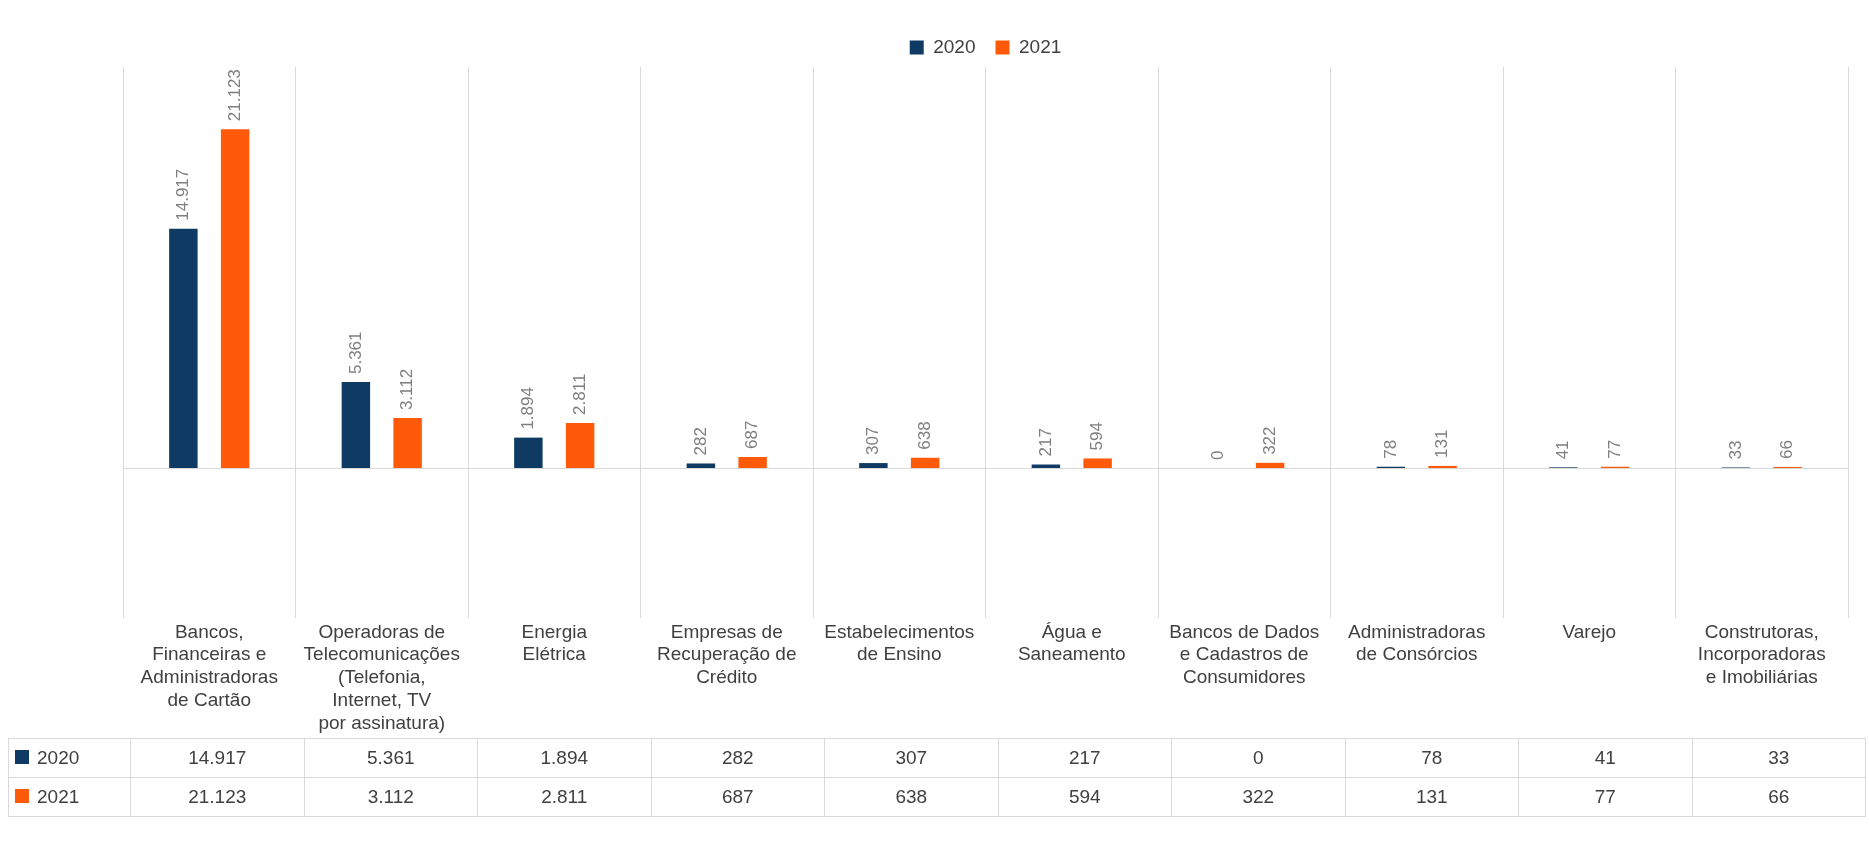 This screenshot has height=846, width=1869. Describe the element at coordinates (738, 797) in the screenshot. I see `data-label: 687` at that location.